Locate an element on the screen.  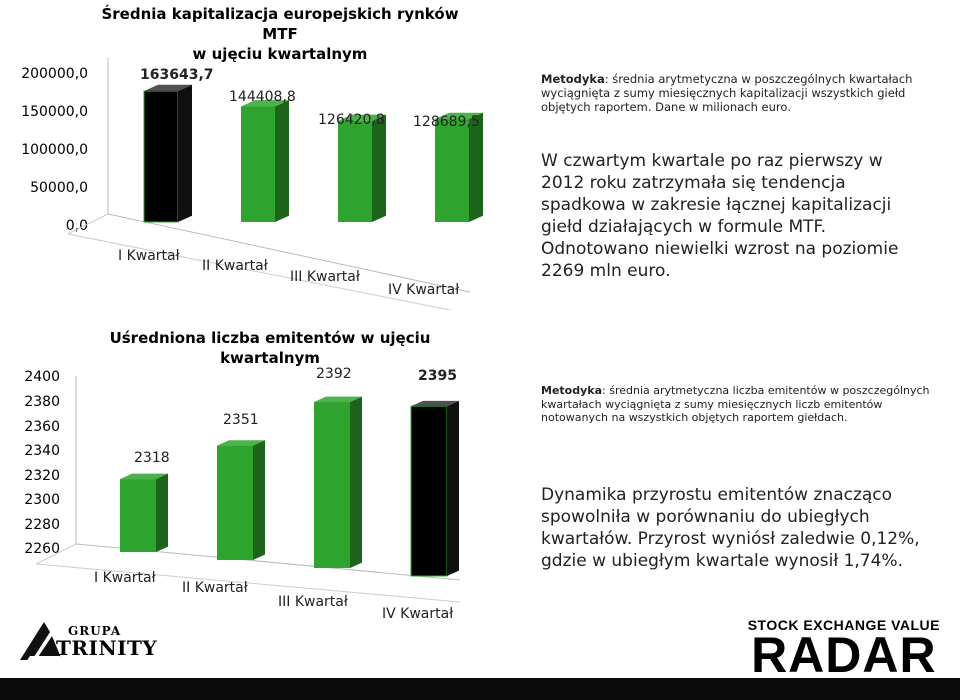
chart2-y-tick: 2400 is located at coordinates (42, 377).